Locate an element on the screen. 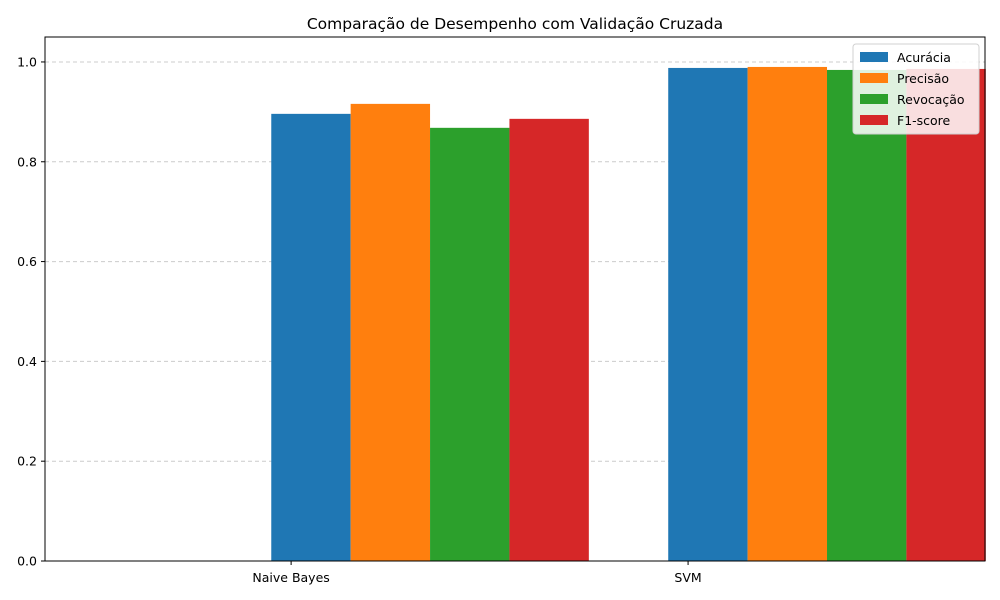  legend-label: Precisão is located at coordinates (923, 78).